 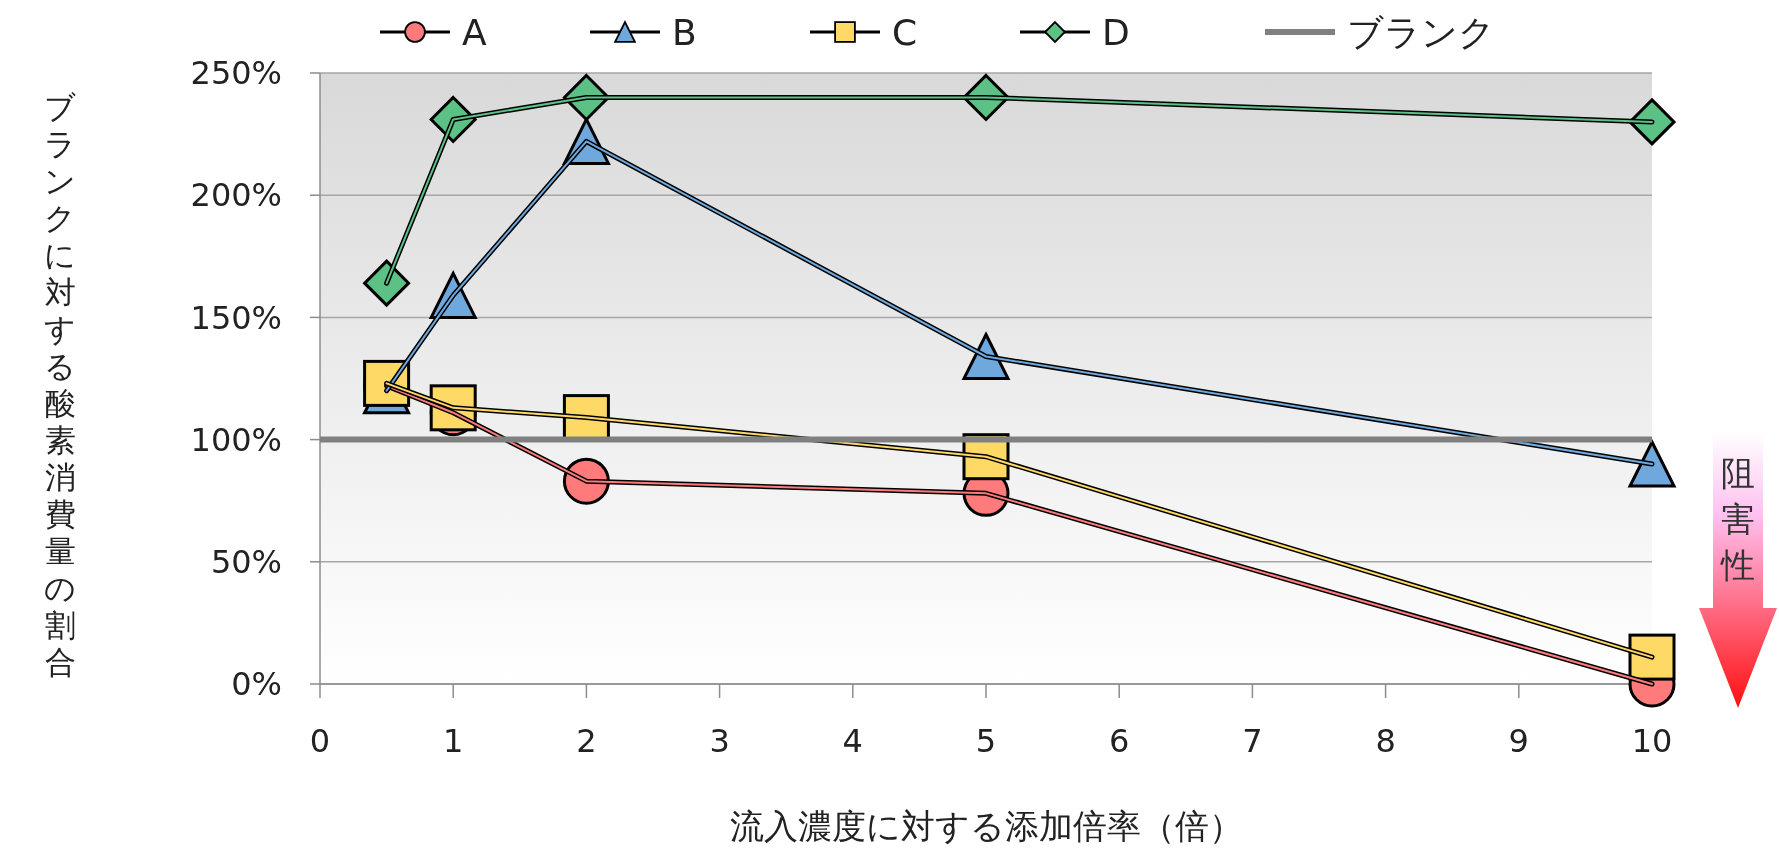 What do you see at coordinates (236, 195) in the screenshot?
I see `y-tick-label: 200%` at bounding box center [236, 195].